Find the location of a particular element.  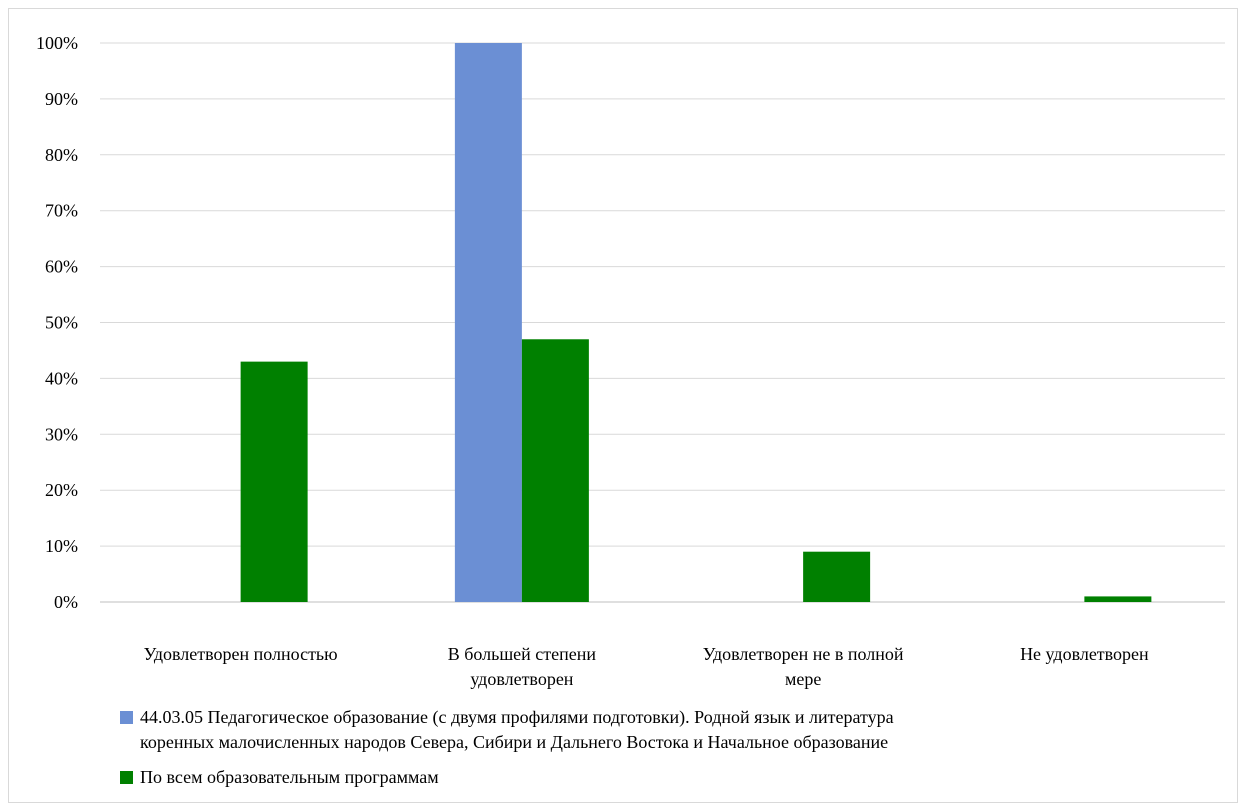

x-category-label: Удовлетворен не в полной is located at coordinates (803, 654).